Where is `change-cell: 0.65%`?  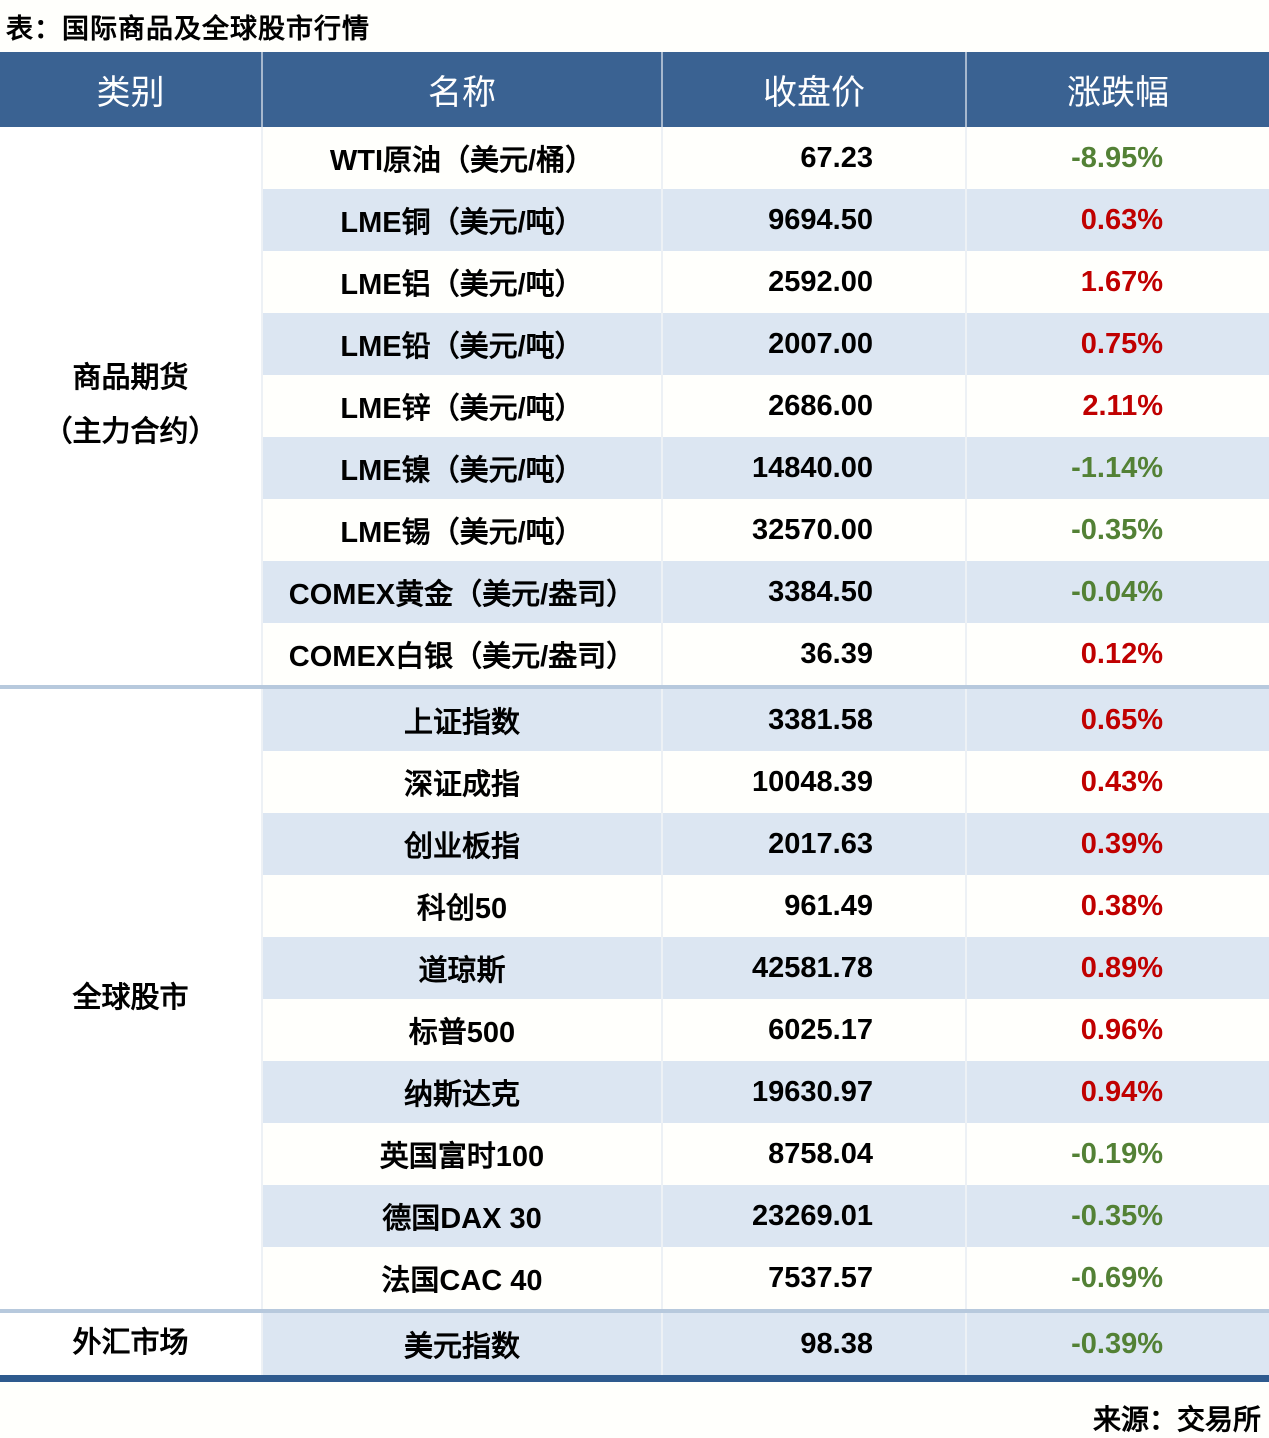 change-cell: 0.65% is located at coordinates (1117, 718).